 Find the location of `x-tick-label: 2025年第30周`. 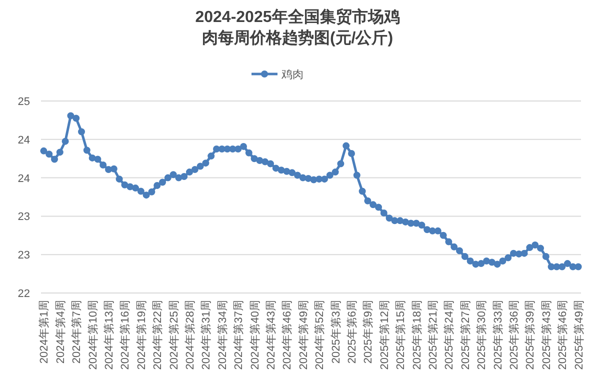

x-tick-label: 2025年第30周 is located at coordinates (482, 335).